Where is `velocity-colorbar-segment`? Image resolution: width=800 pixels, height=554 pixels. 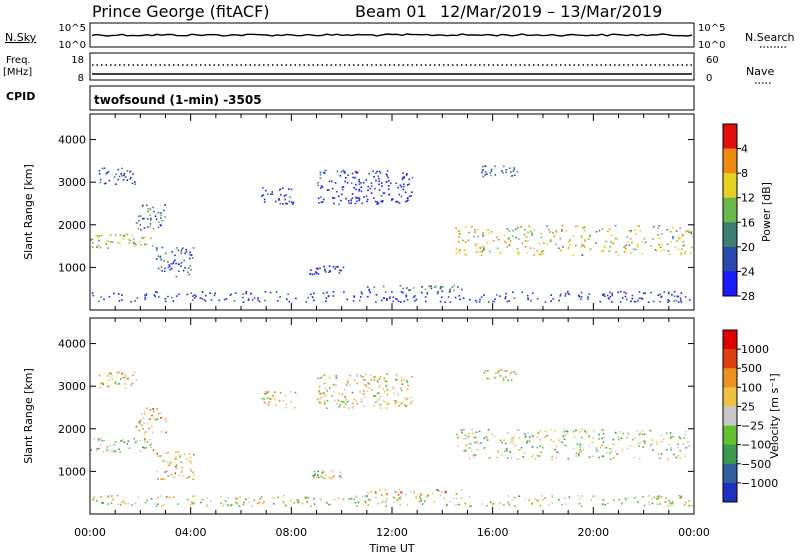
velocity-colorbar-segment is located at coordinates (730, 492).